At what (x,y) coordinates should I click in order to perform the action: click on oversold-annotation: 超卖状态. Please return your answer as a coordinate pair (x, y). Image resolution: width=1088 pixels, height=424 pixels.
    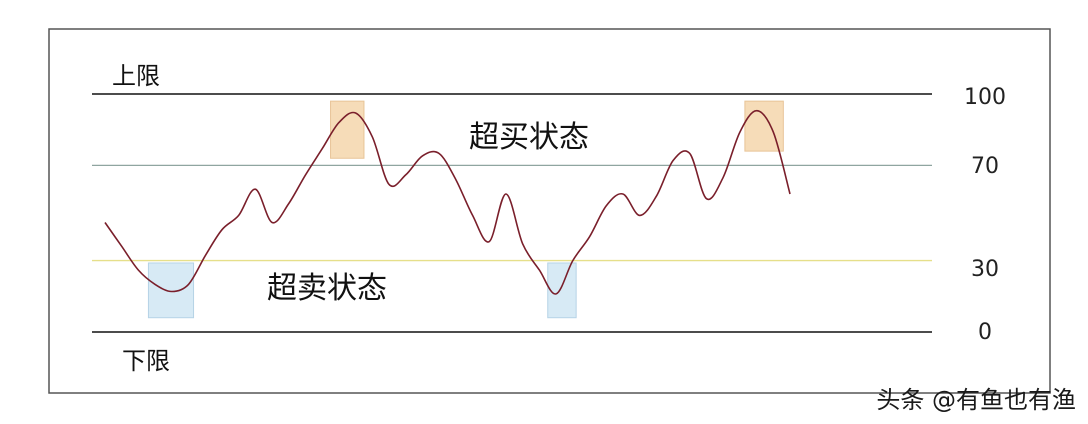
    Looking at the image, I should click on (327, 288).